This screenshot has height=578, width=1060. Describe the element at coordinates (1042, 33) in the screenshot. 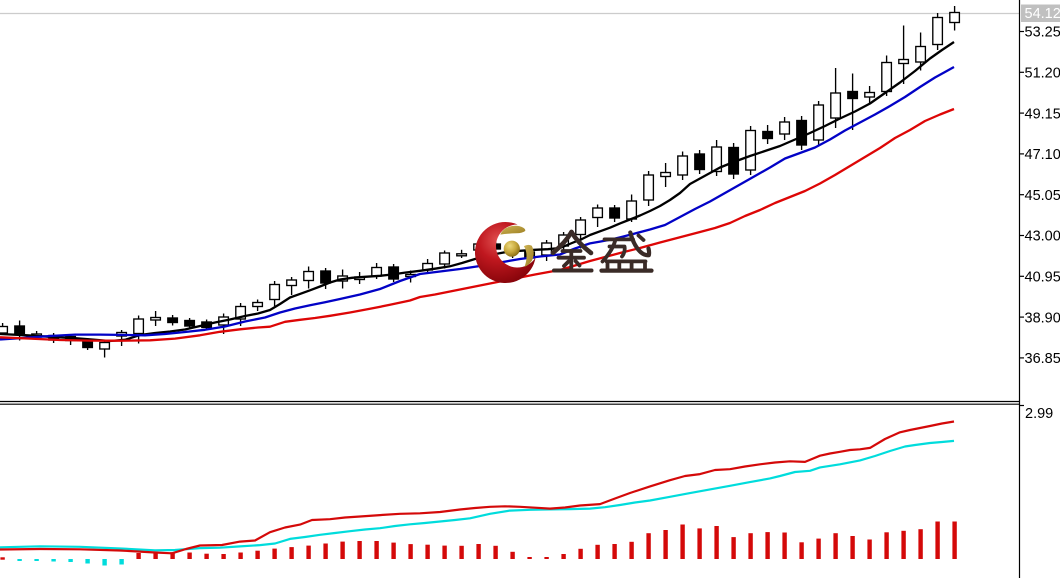

I see `svg-text: 53.25` at that location.